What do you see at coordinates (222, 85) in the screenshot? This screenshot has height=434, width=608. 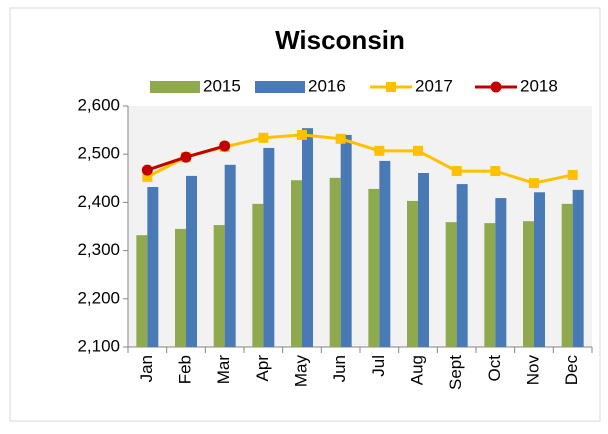 I see `legend-label: 2015` at bounding box center [222, 85].